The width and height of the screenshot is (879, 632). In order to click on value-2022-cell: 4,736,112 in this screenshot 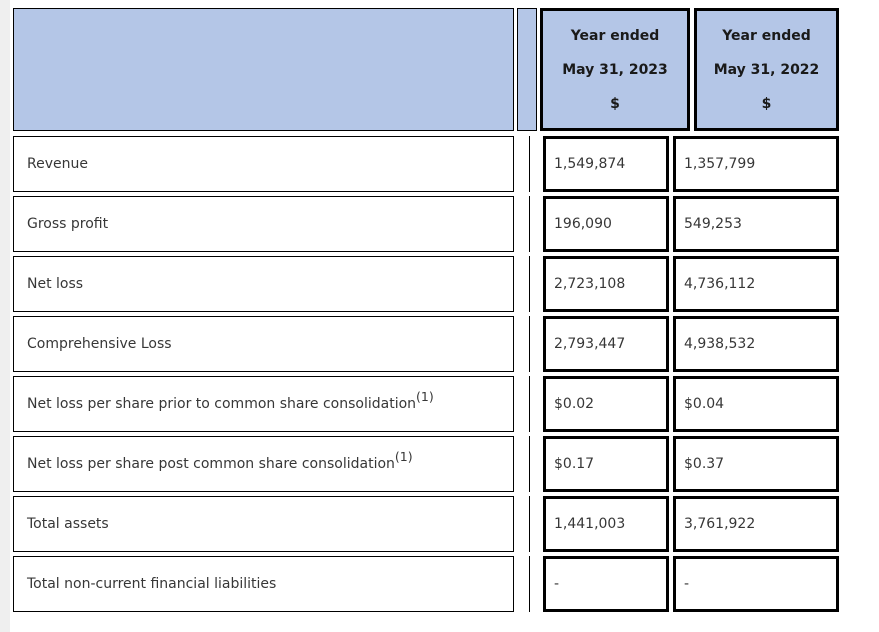, I will do `click(756, 284)`.